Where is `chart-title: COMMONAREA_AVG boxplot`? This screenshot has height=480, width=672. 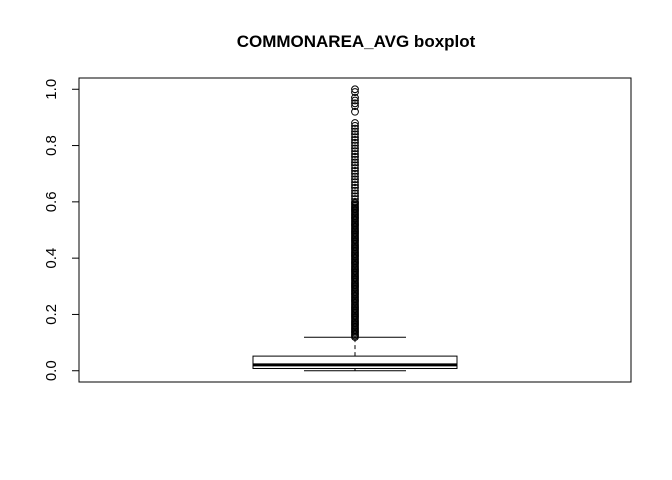
chart-title: COMMONAREA_AVG boxplot is located at coordinates (356, 41).